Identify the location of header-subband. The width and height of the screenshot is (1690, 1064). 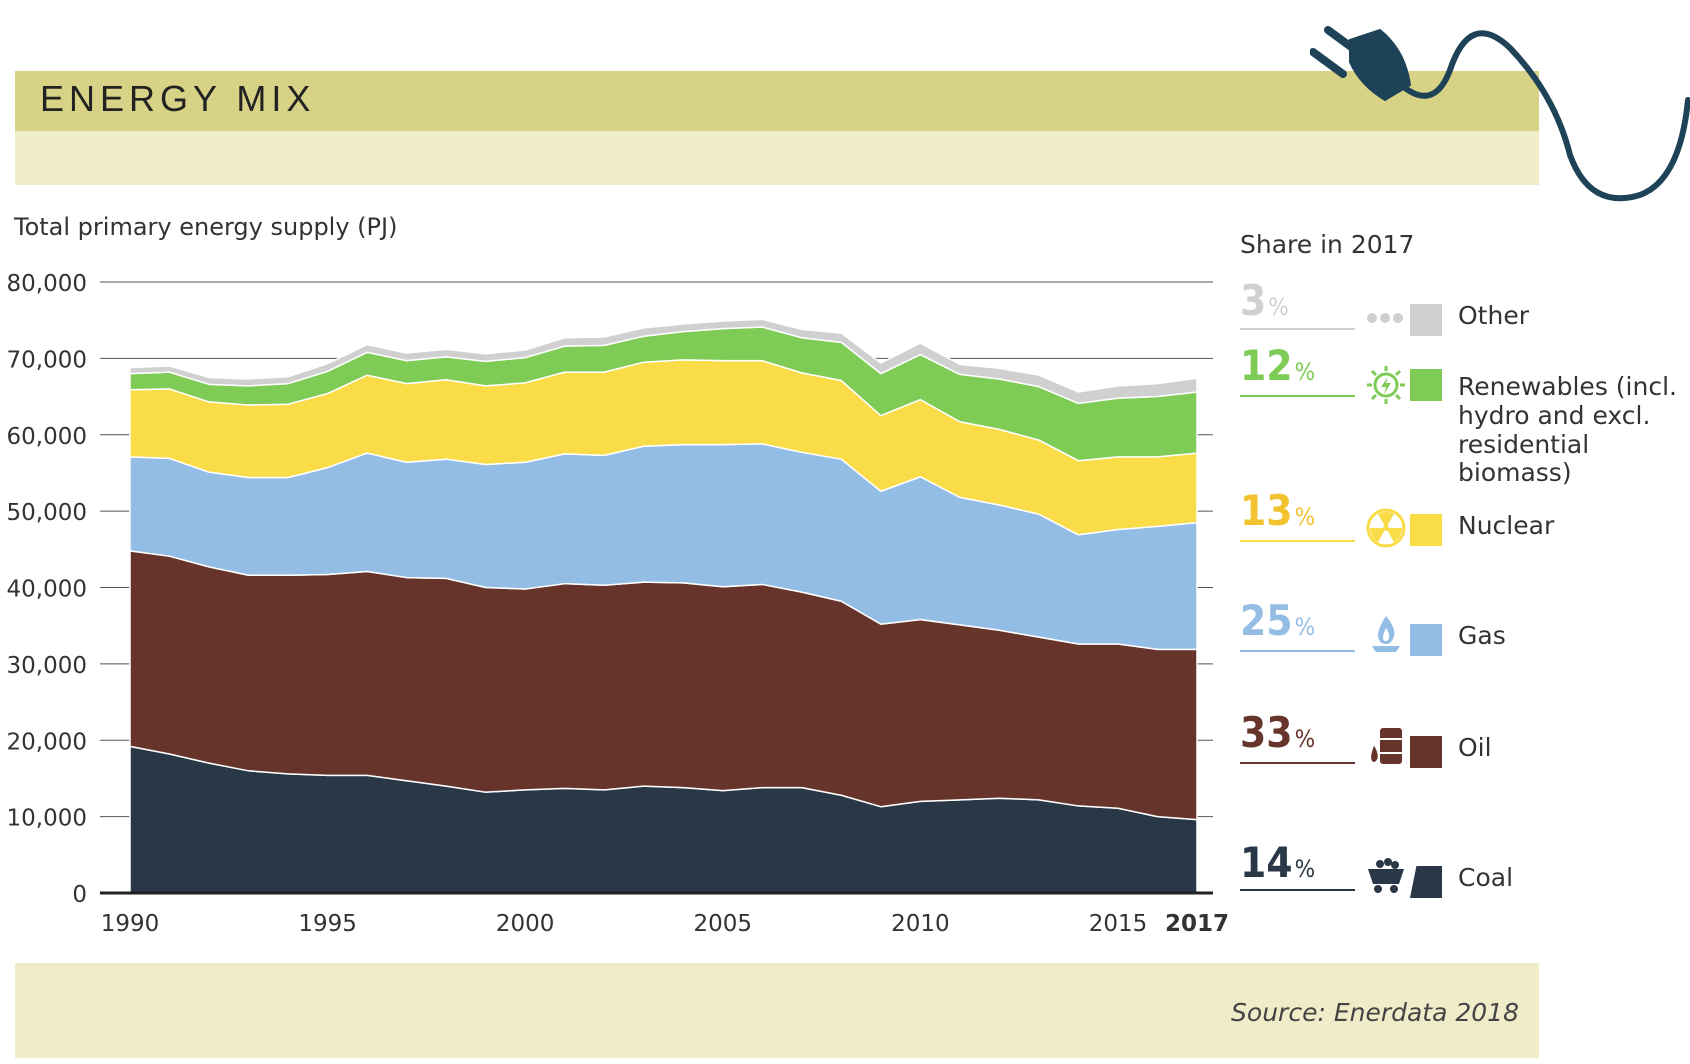
(777, 158).